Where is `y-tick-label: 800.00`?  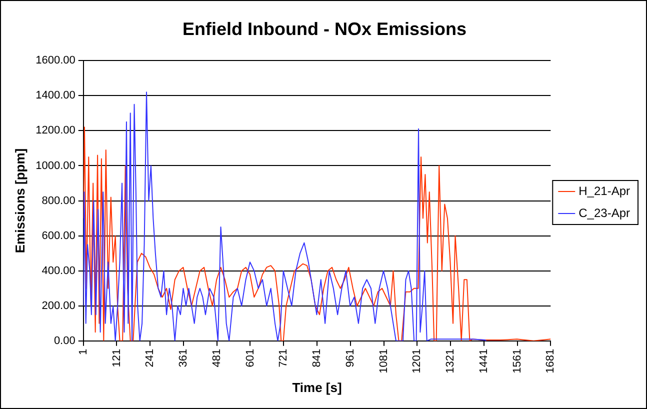 y-tick-label: 800.00 is located at coordinates (59, 200).